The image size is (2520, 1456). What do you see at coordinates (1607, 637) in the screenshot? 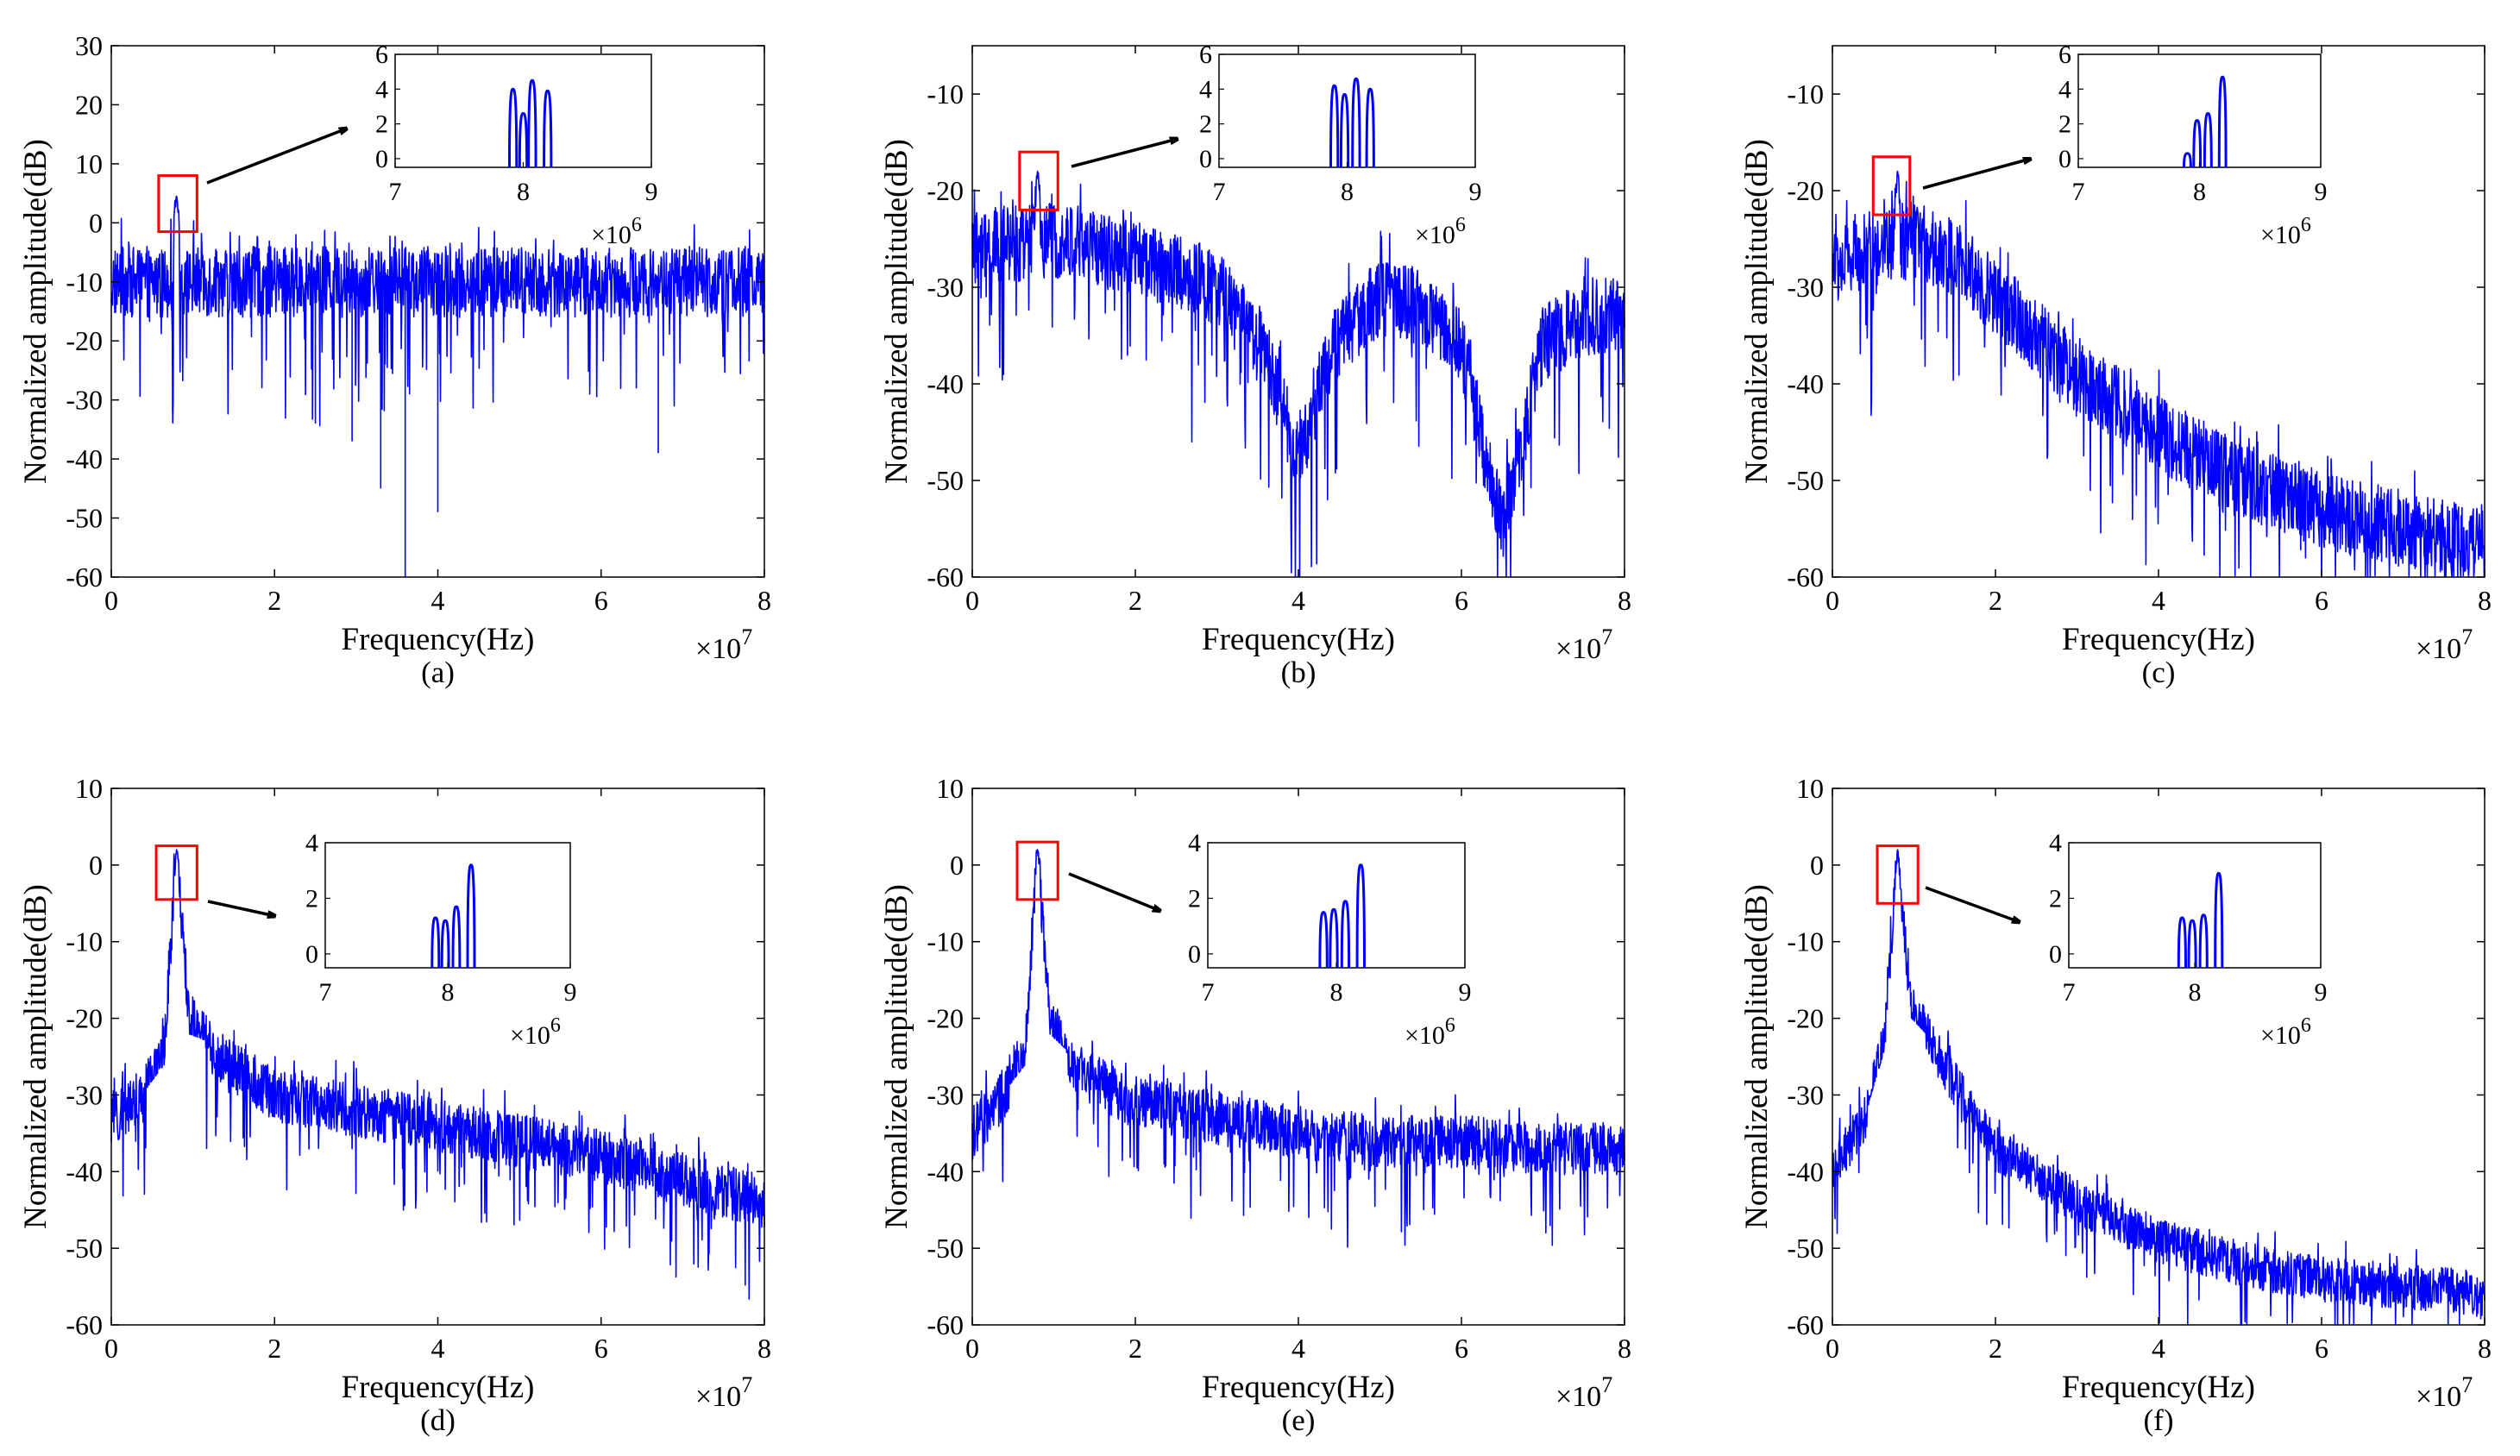
I see `x-exponent-power: 7` at bounding box center [1607, 637].